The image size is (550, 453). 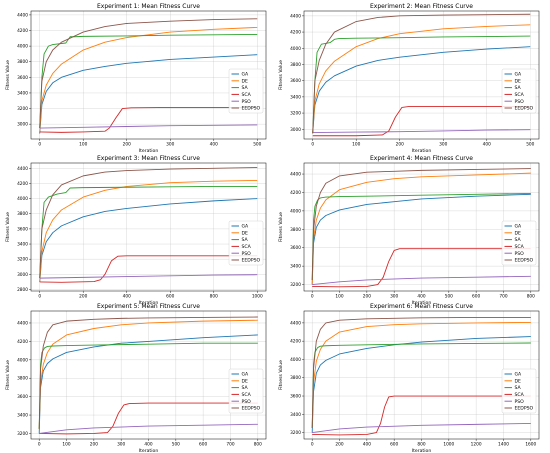 I want to click on y-axis-label: Fitness Value, so click(x=281, y=227).